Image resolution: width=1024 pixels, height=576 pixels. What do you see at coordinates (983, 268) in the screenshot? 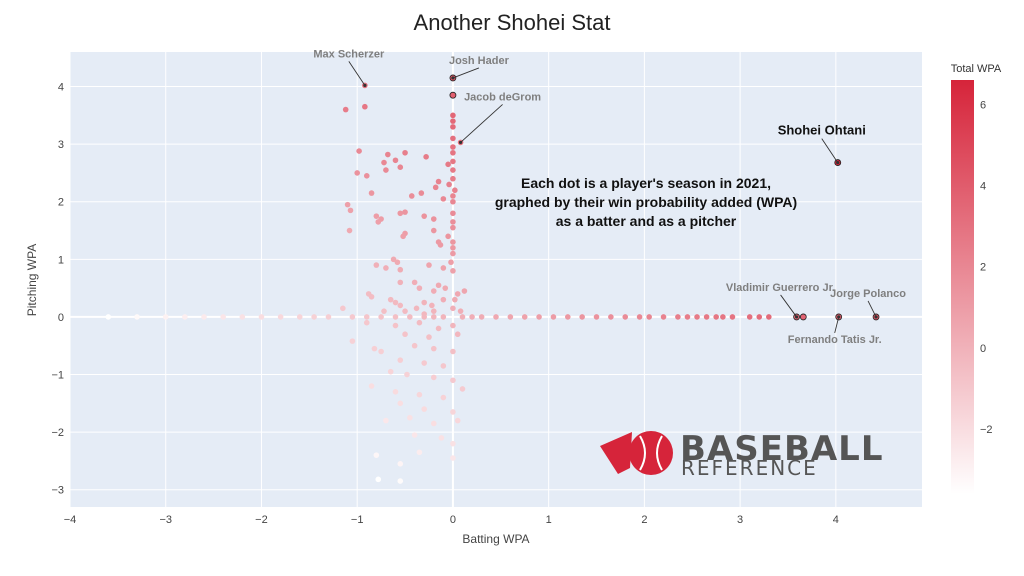
I see `colorbar-tick-label: 2` at bounding box center [983, 268].